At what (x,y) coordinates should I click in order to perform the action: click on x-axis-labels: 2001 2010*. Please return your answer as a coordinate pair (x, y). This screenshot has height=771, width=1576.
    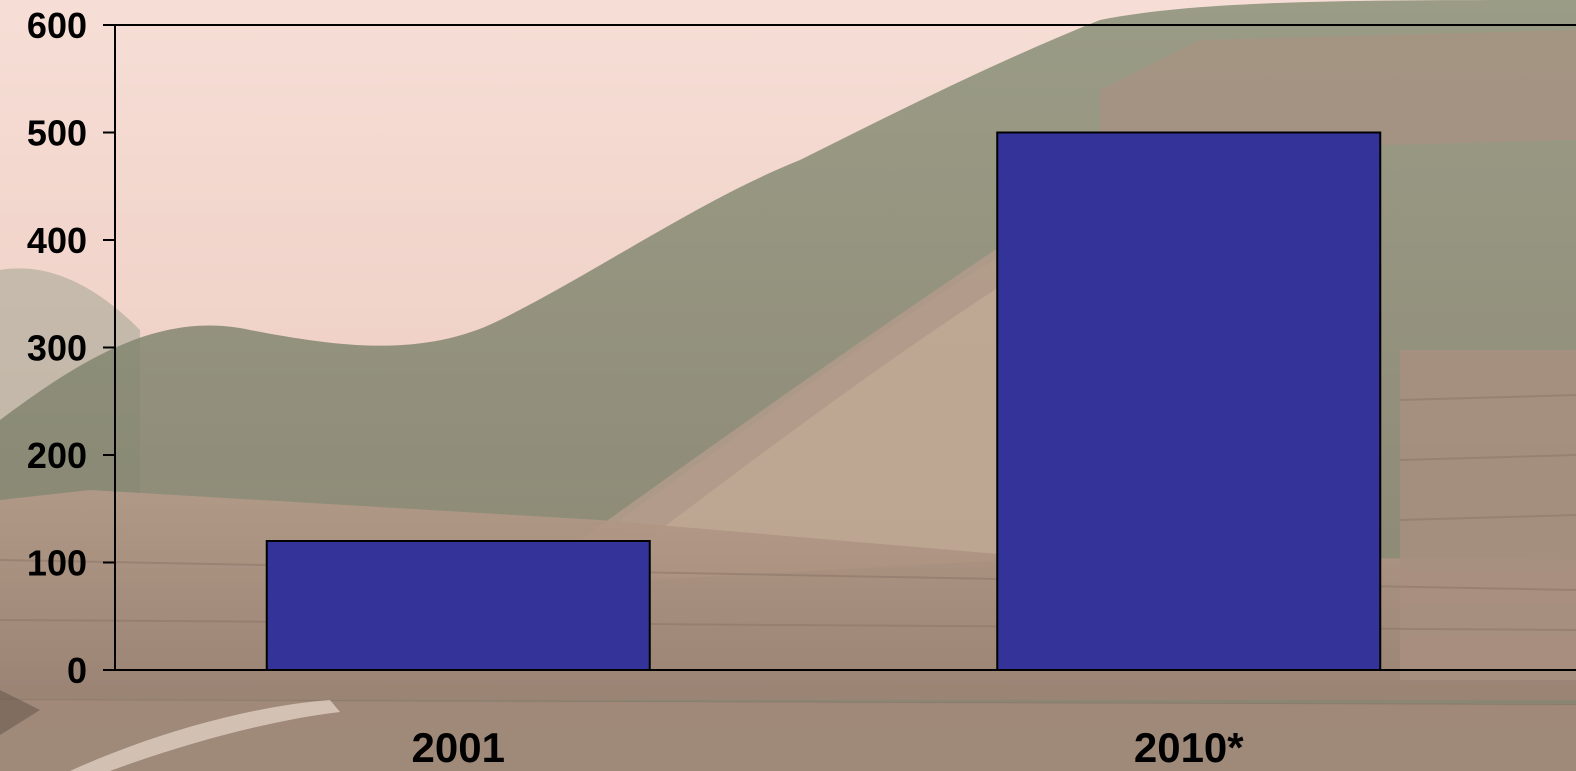
    Looking at the image, I should click on (828, 747).